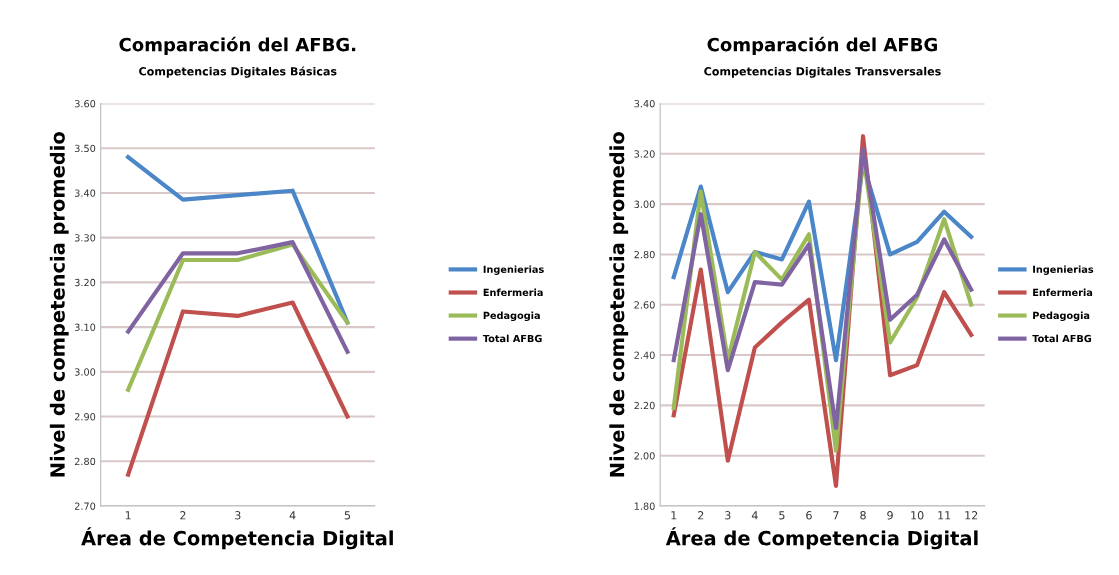 The height and width of the screenshot is (575, 1119). I want to click on x-tick-label: 11, so click(944, 515).